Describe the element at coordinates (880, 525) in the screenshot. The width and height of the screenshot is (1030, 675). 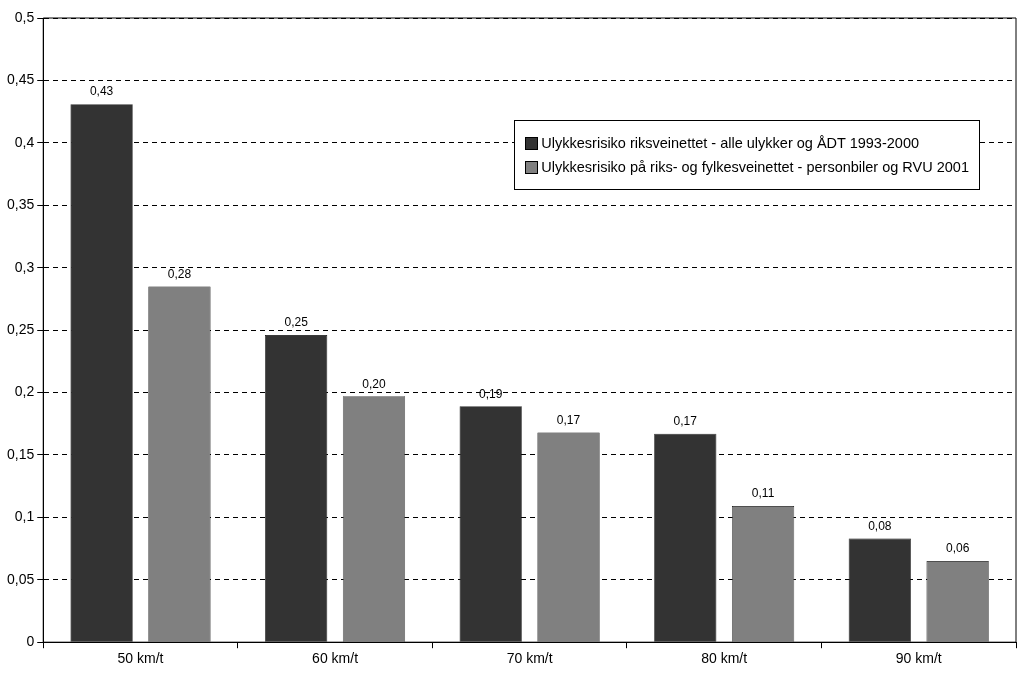
I see `data-label: 0,08` at that location.